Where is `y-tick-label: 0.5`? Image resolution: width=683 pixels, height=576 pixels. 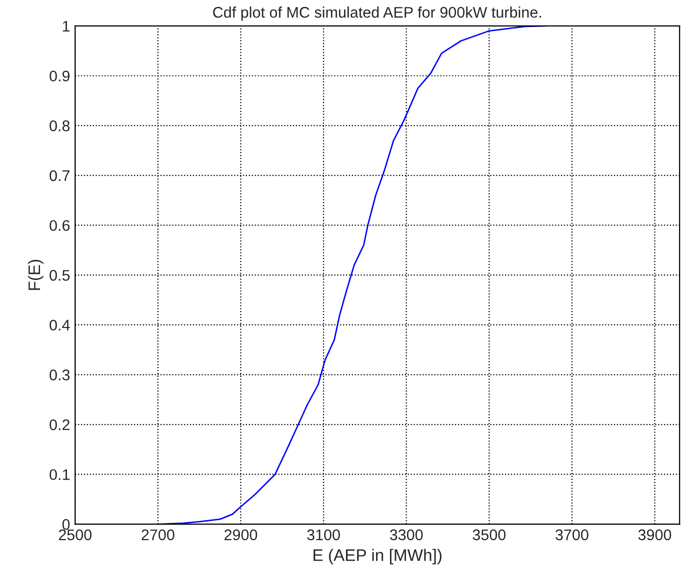 y-tick-label: 0.5 is located at coordinates (60, 275).